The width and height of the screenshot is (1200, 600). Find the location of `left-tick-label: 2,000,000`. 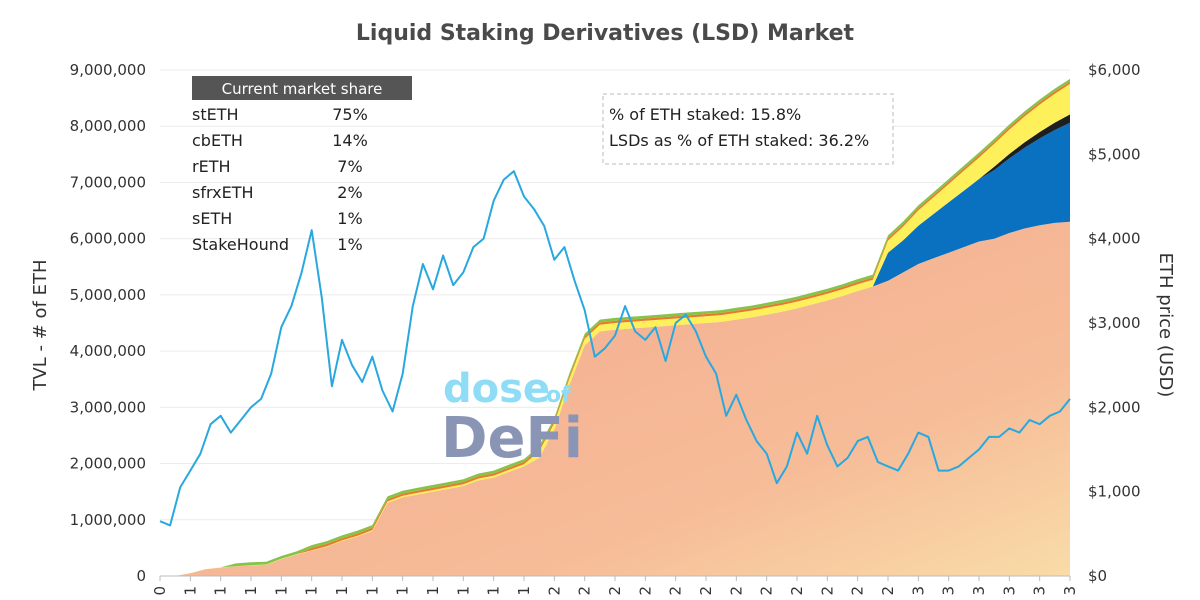

left-tick-label: 2,000,000 is located at coordinates (108, 464).